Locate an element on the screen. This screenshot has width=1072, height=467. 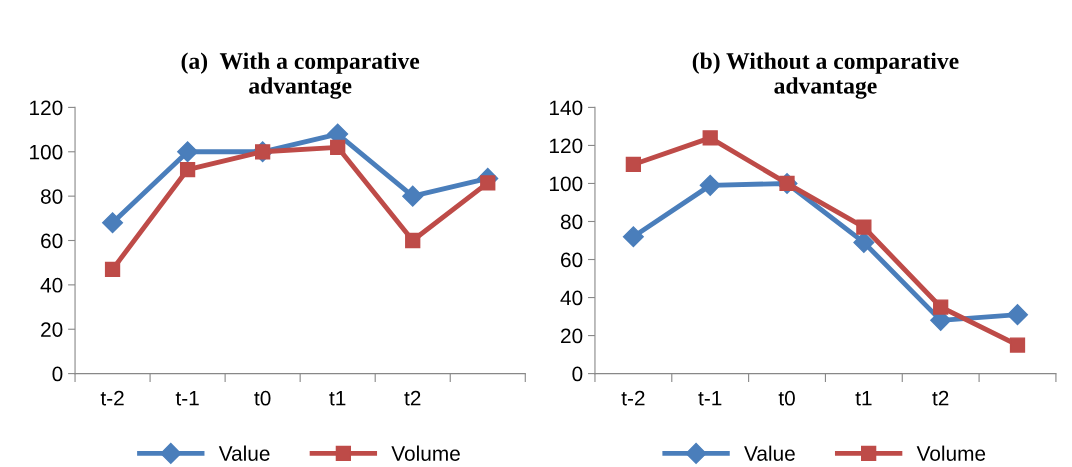
chart-title: (a) With a comparative advantage is located at coordinates (300, 75).